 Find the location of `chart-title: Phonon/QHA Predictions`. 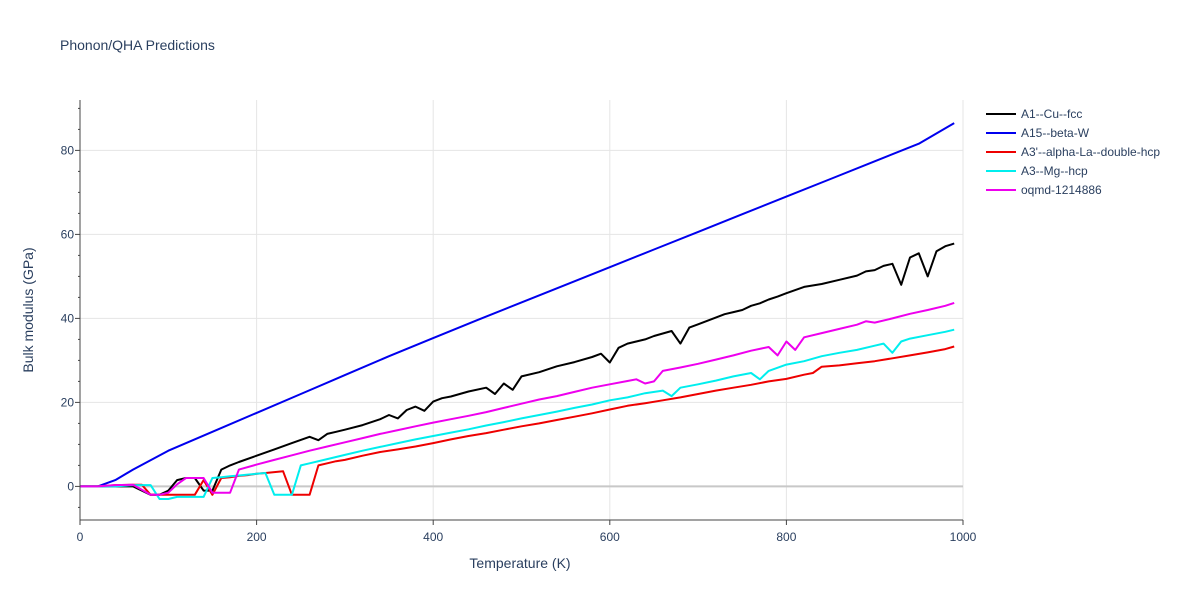

chart-title: Phonon/QHA Predictions is located at coordinates (137, 45).